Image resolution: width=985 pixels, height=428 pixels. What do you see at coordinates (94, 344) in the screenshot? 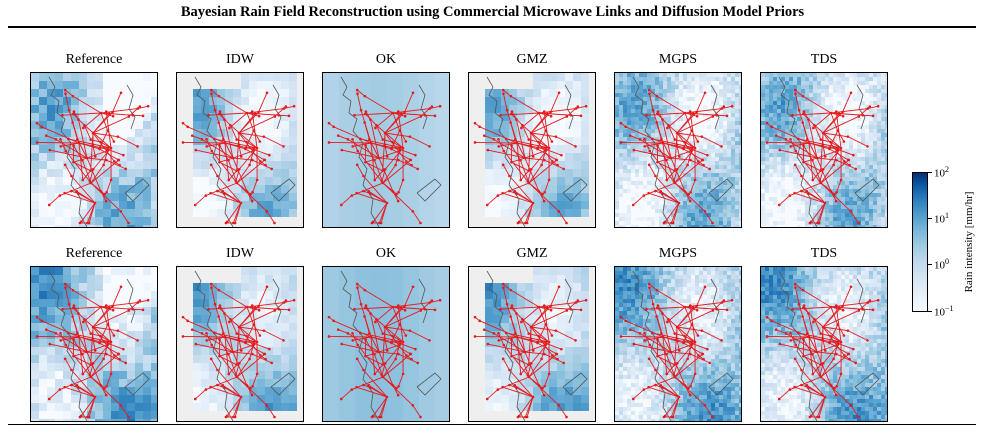
I see `rain-field-svg` at bounding box center [94, 344].